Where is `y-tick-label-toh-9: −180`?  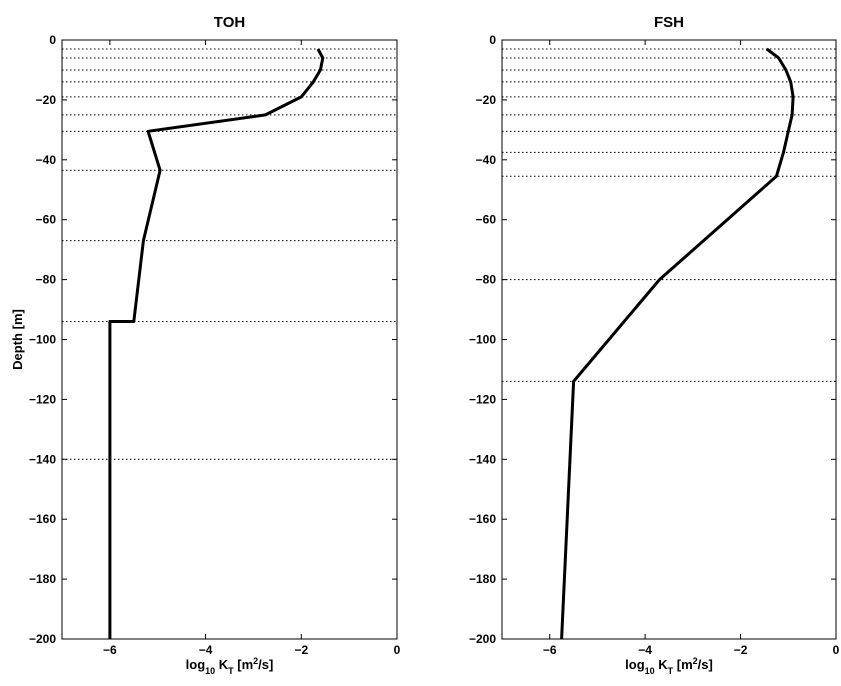
y-tick-label-toh-9: −180 is located at coordinates (42, 579).